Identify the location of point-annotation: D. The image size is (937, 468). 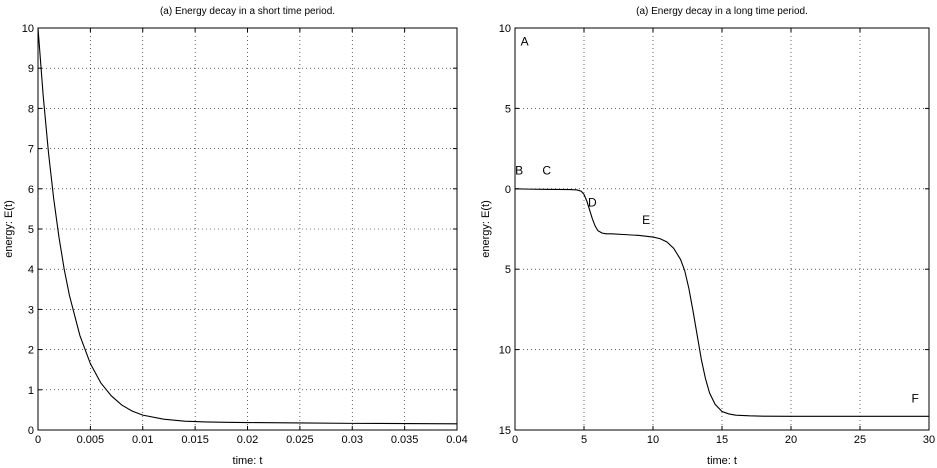
(592, 202).